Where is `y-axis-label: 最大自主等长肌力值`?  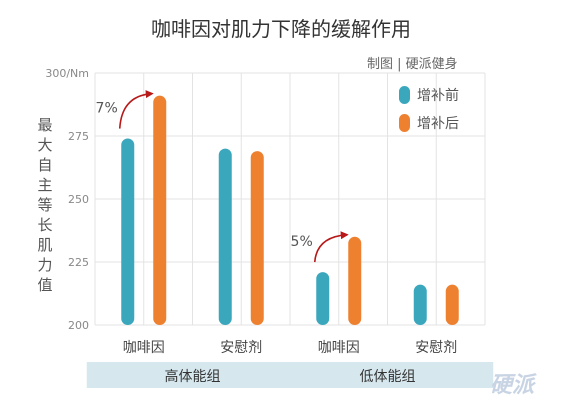
y-axis-label: 最大自主等长肌力值 is located at coordinates (44, 205).